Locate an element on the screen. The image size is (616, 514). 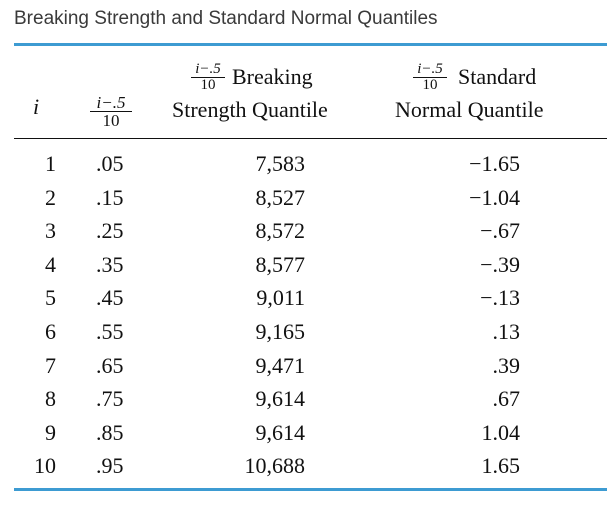
cell-i: 4 is located at coordinates (50, 264).